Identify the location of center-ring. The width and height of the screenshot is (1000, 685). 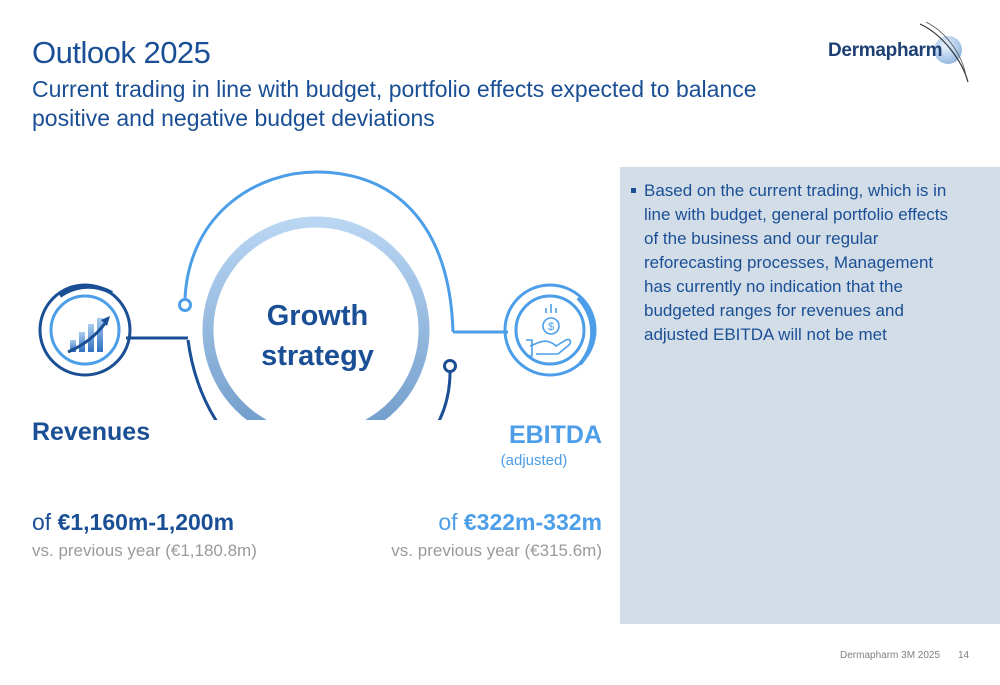
(316, 318).